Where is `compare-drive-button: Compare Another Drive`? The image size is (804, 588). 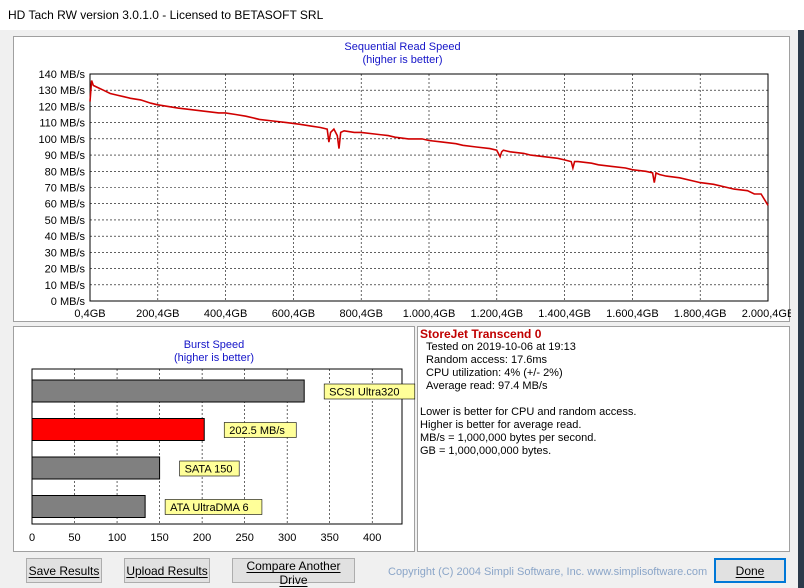 compare-drive-button: Compare Another Drive is located at coordinates (293, 572).